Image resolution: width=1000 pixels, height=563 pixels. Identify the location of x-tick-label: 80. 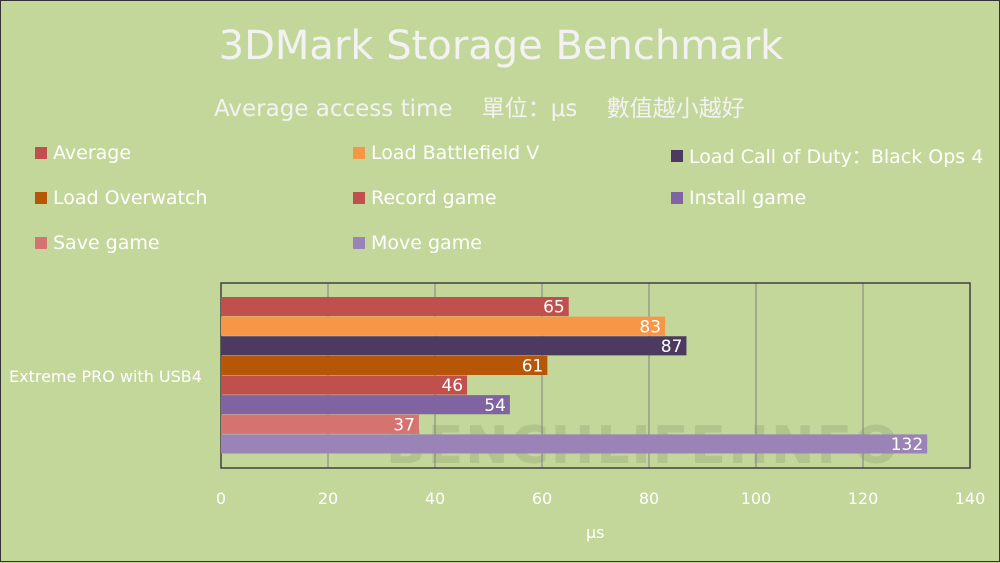
(649, 498).